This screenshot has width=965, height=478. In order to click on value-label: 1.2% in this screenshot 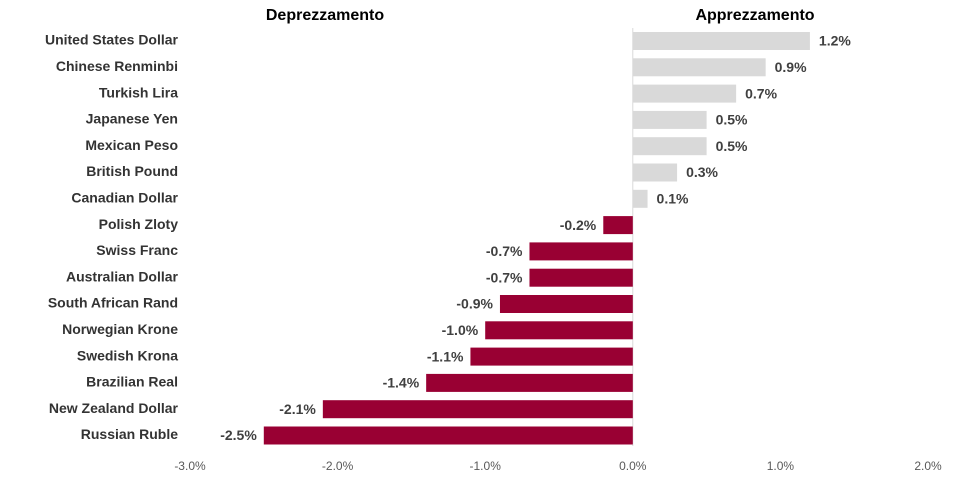, I will do `click(835, 41)`.